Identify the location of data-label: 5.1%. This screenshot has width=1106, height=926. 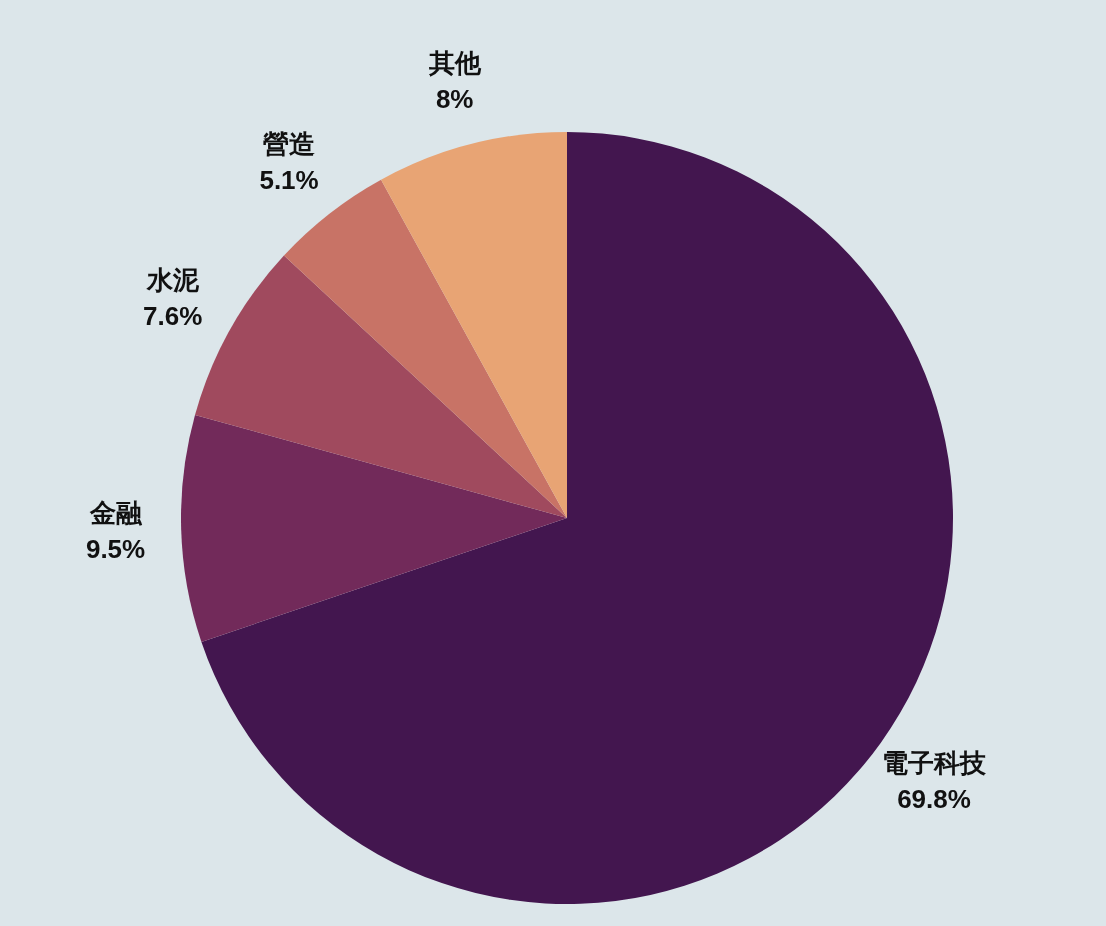
(289, 180).